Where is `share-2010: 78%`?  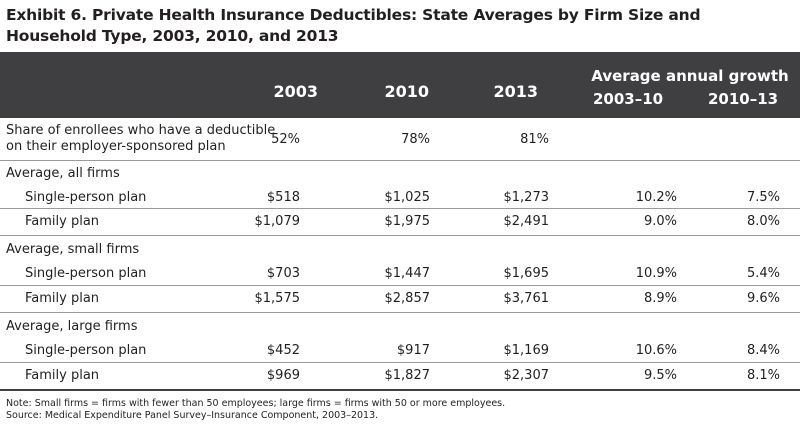
share-2010: 78% is located at coordinates (415, 139).